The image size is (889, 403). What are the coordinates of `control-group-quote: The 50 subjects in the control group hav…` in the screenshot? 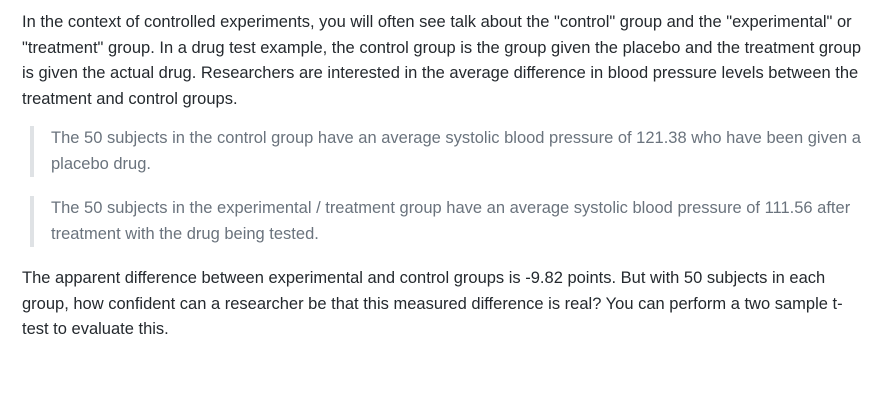 It's located at (448, 151).